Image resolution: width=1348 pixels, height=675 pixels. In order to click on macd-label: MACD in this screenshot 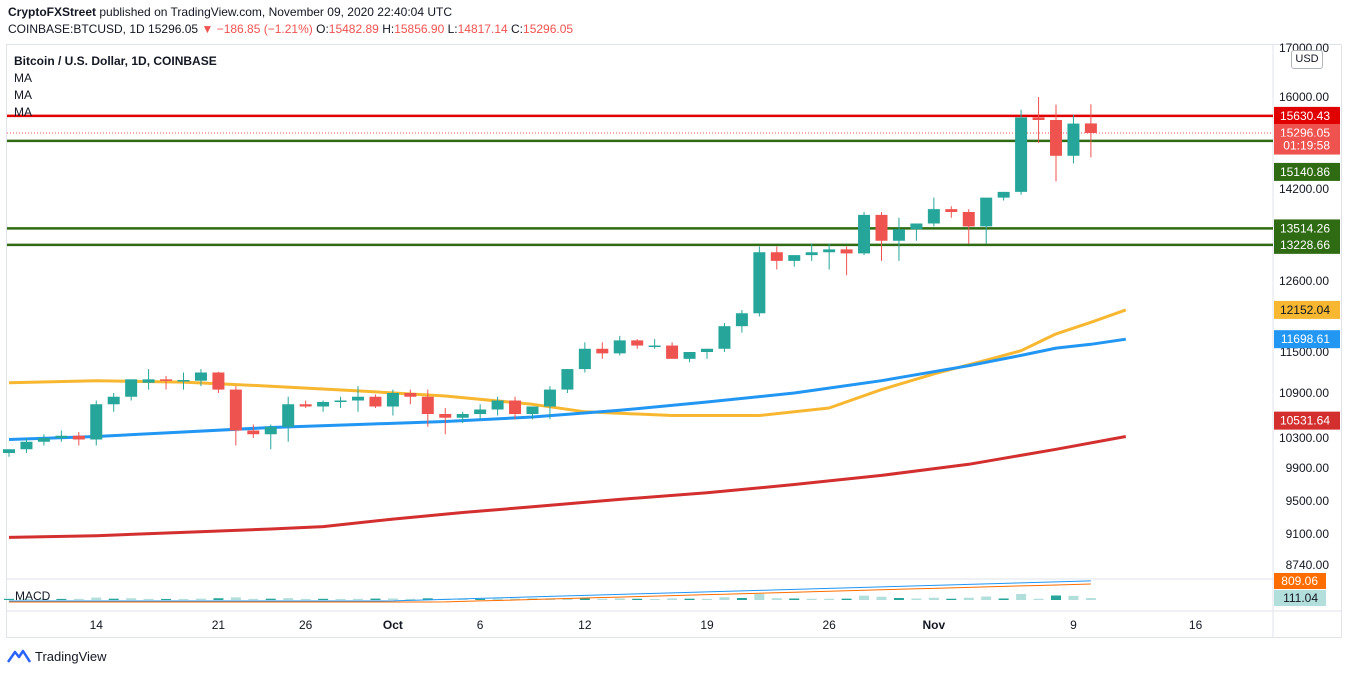, I will do `click(33, 596)`.